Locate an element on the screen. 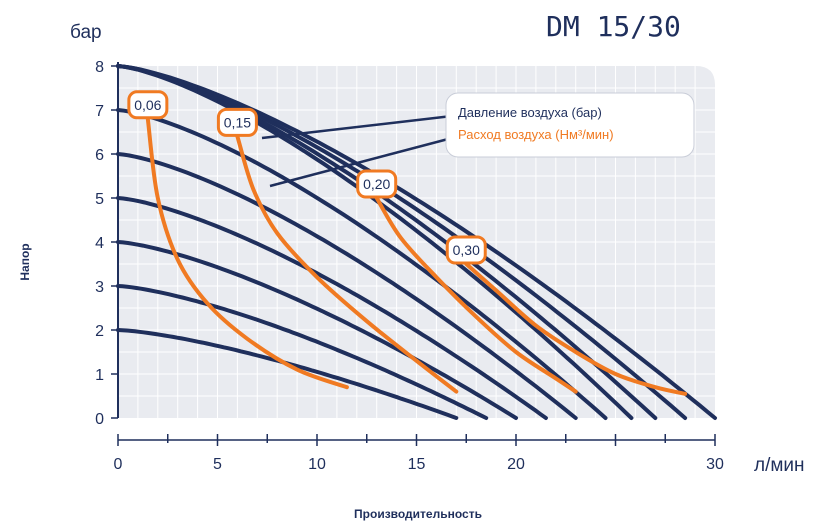 This screenshot has height=524, width=818. y-tick-label: 7 is located at coordinates (99, 111).